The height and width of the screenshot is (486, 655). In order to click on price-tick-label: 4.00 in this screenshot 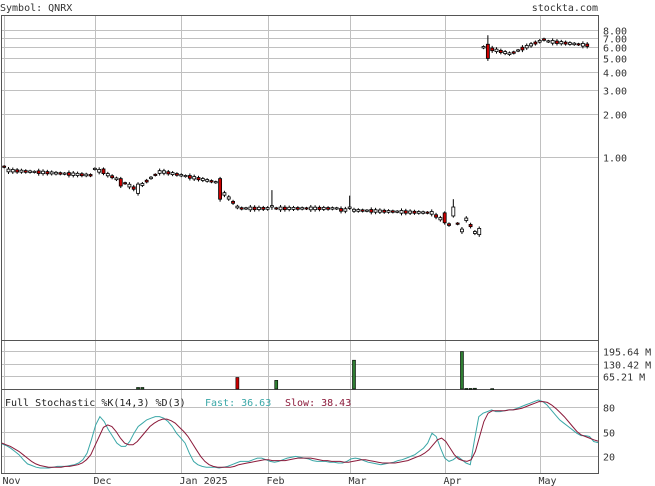, I will do `click(615, 74)`.